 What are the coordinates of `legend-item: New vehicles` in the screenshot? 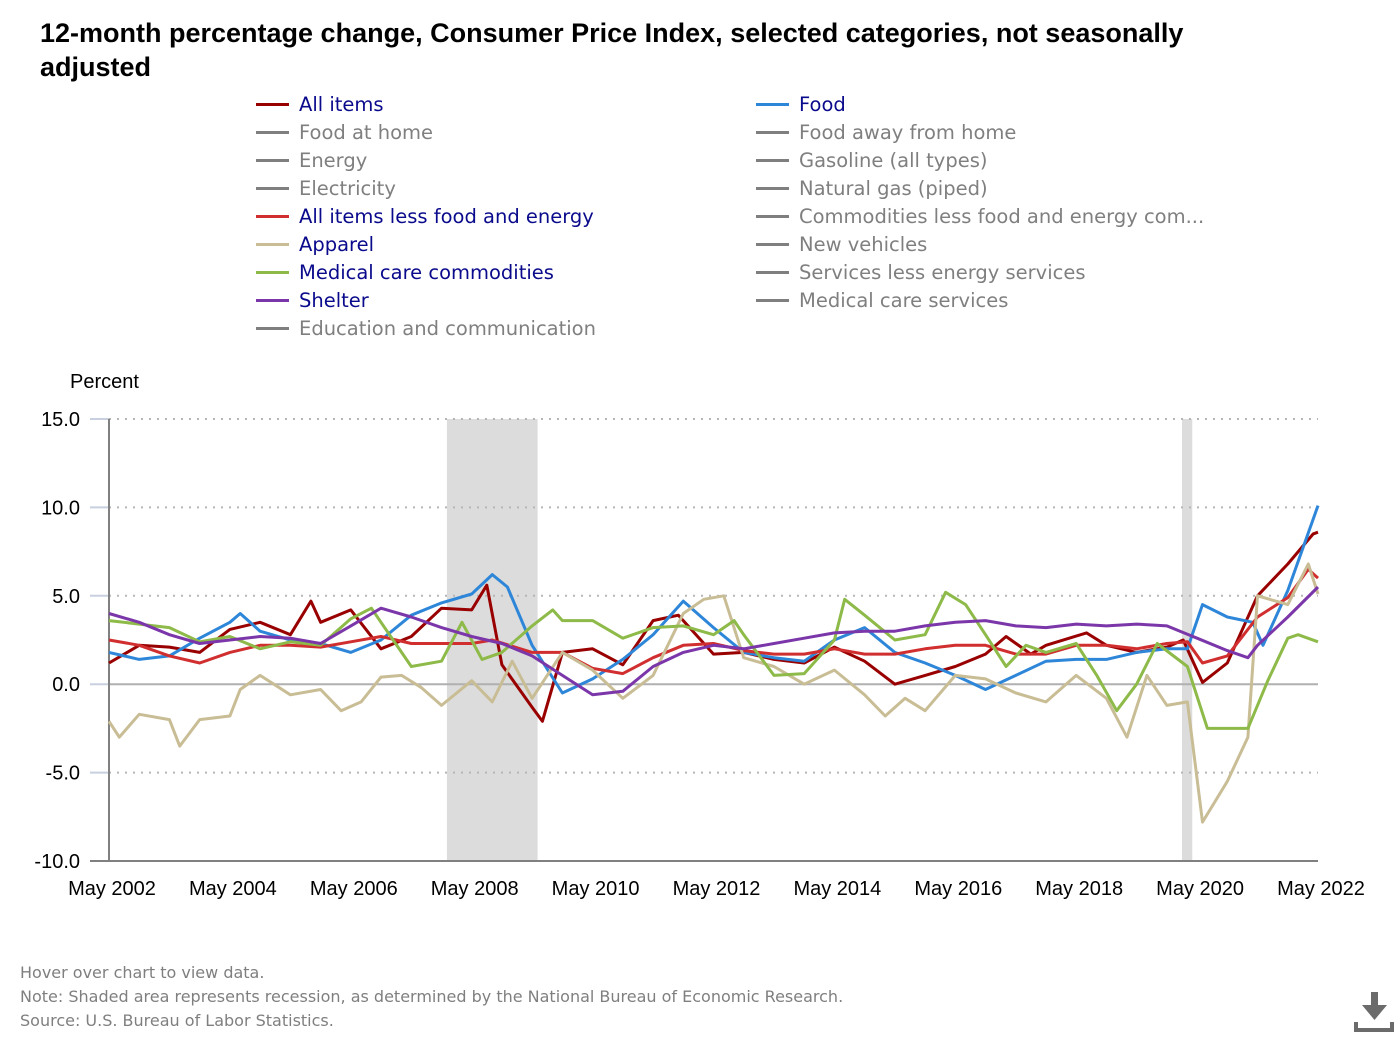 It's located at (841, 244).